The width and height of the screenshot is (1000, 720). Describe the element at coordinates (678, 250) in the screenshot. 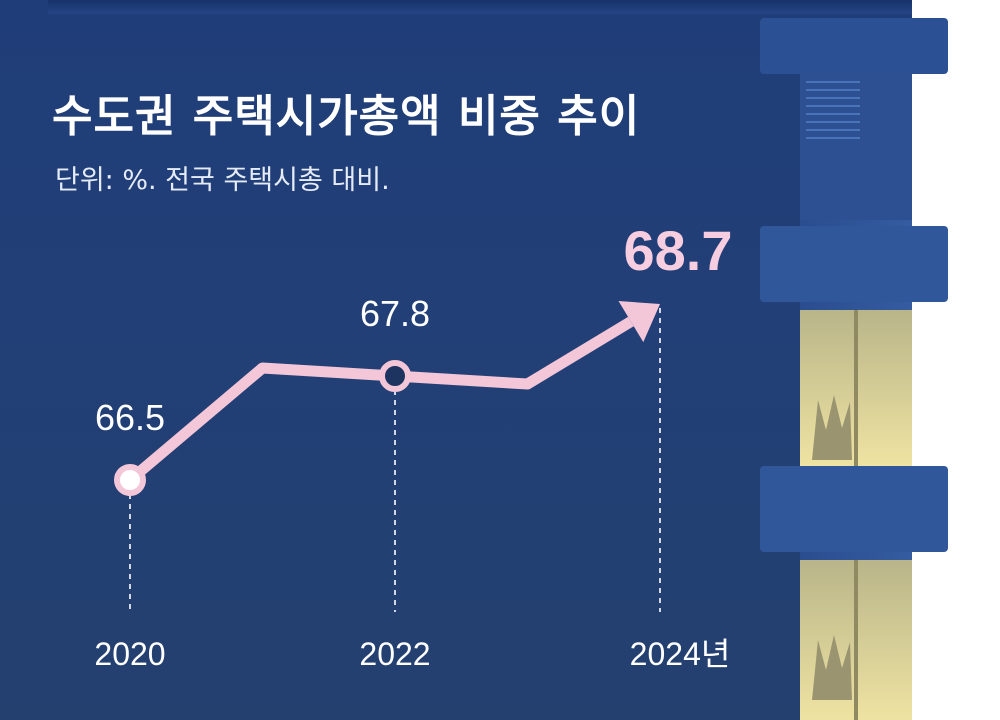

I see `data-label: 68.7` at that location.